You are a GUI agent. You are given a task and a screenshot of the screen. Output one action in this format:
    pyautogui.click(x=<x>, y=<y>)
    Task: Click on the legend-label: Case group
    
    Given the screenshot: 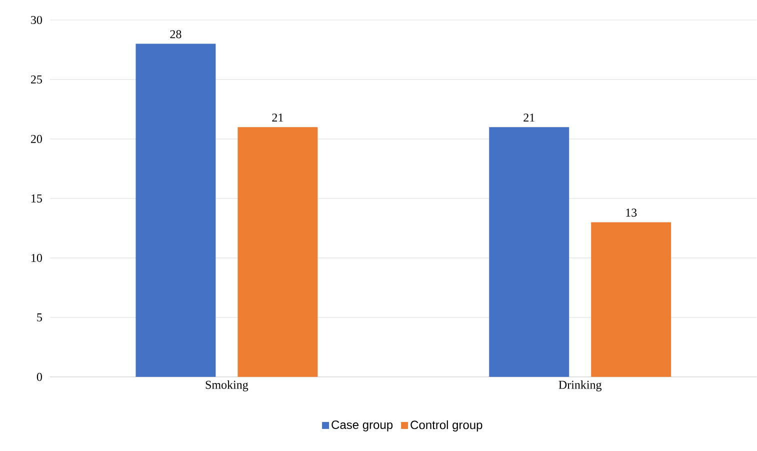 What is the action you would take?
    pyautogui.click(x=362, y=426)
    